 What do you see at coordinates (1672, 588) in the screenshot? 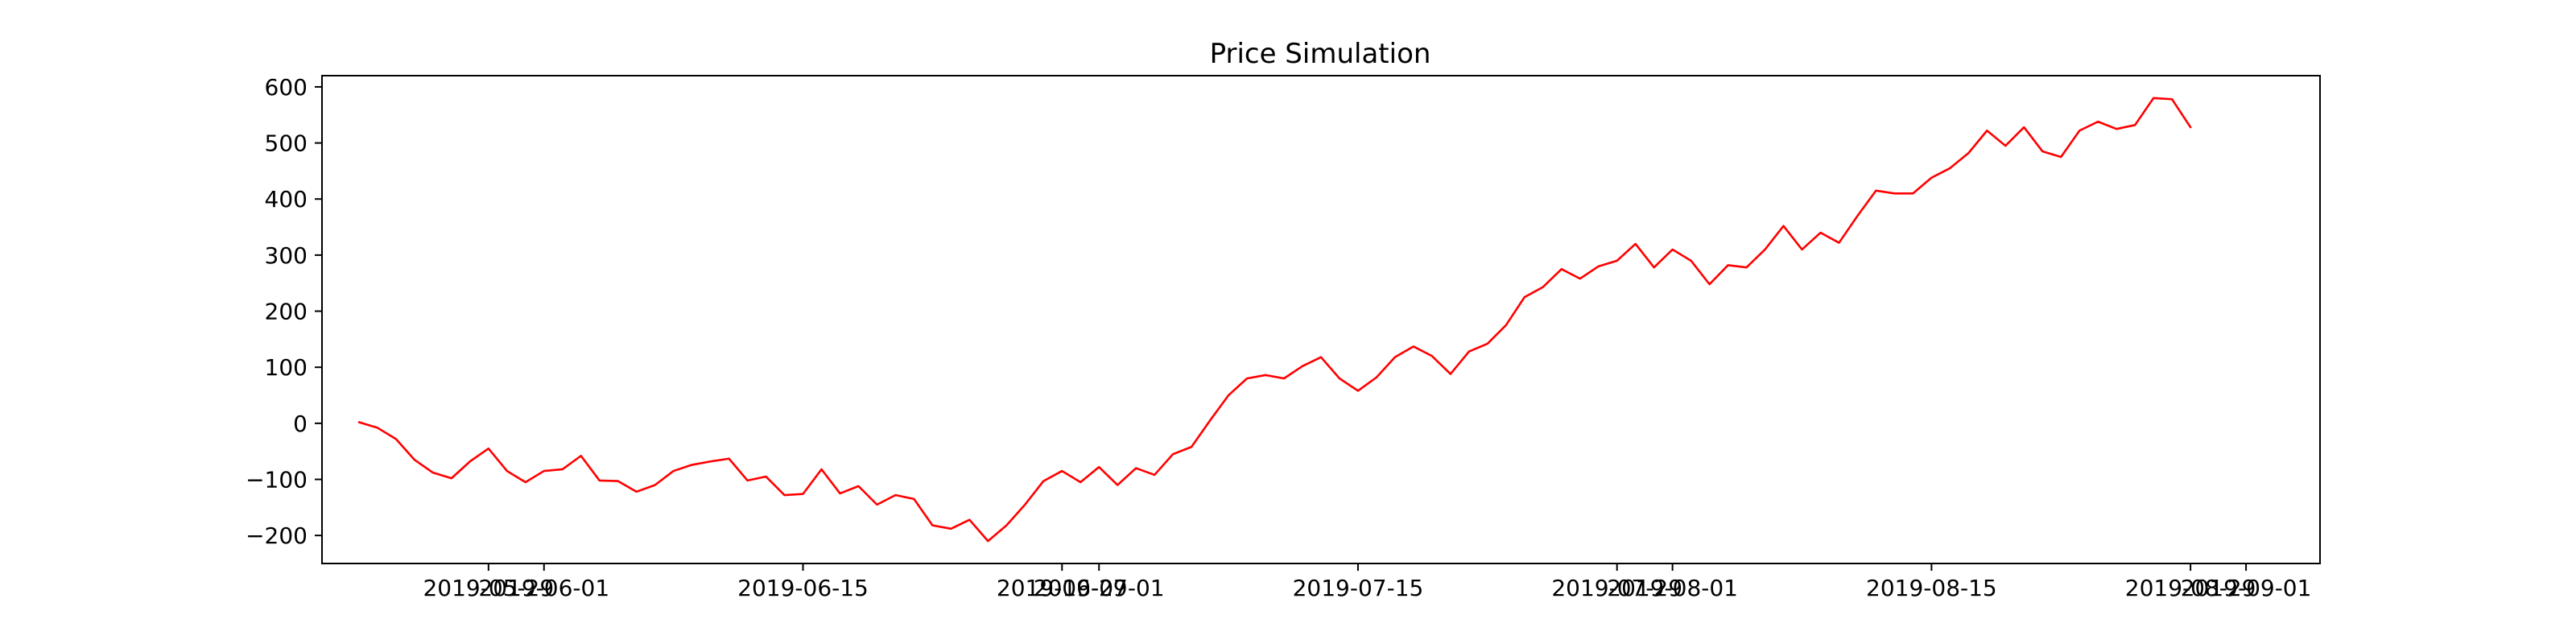
I see `x-tick-label: 2019-08-01` at bounding box center [1672, 588].